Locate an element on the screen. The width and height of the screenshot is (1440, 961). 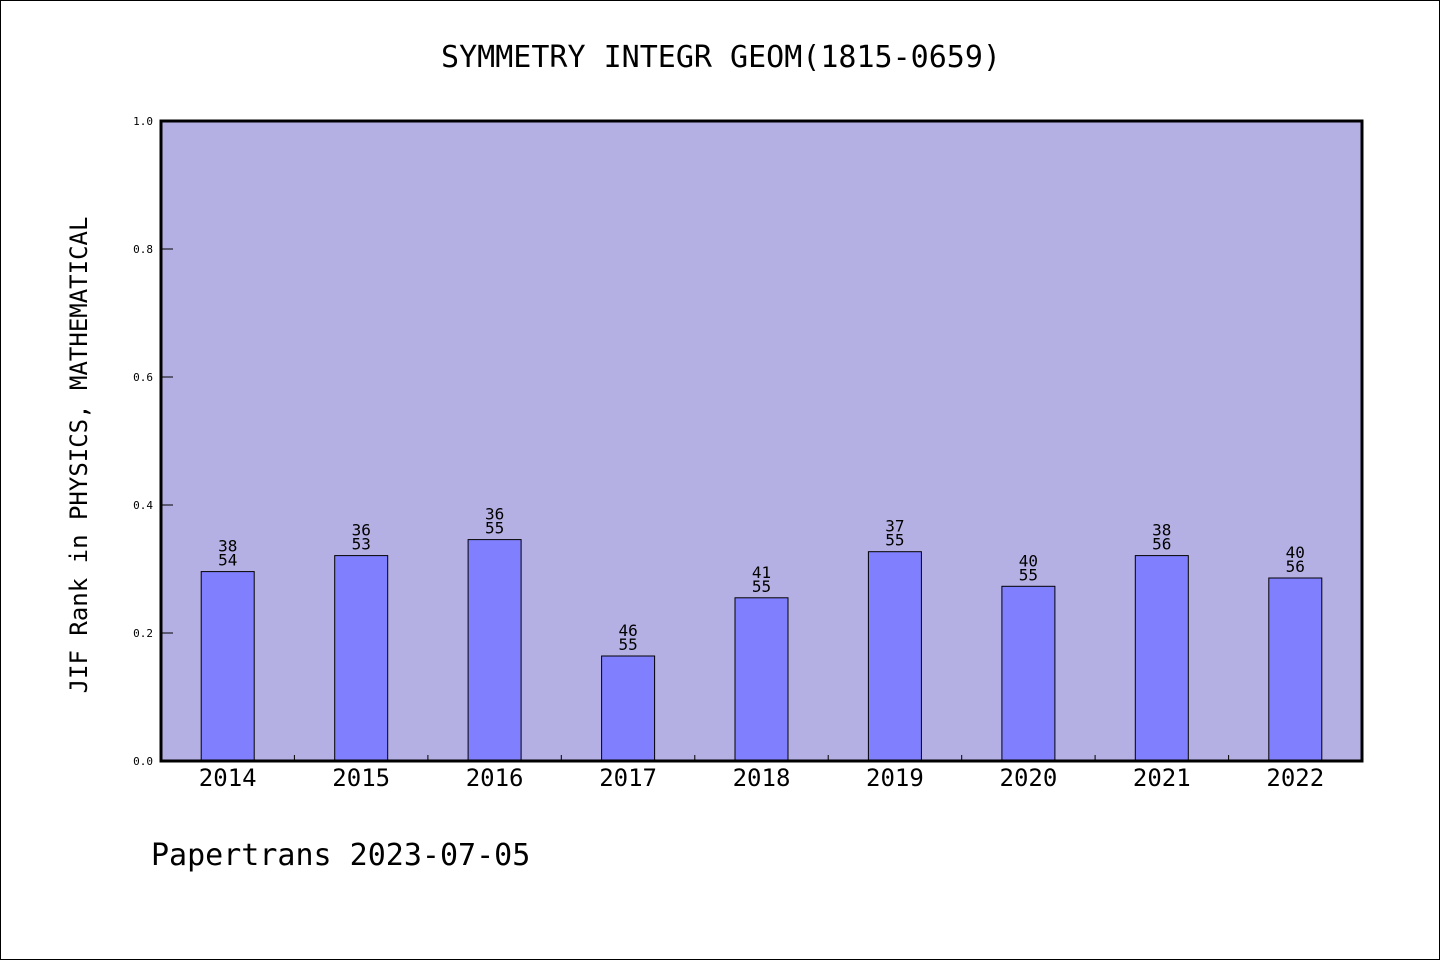
y-axis-ticks: 0.0 0.2 0.4 0.6 0.8 1.0 is located at coordinates (153, 441).